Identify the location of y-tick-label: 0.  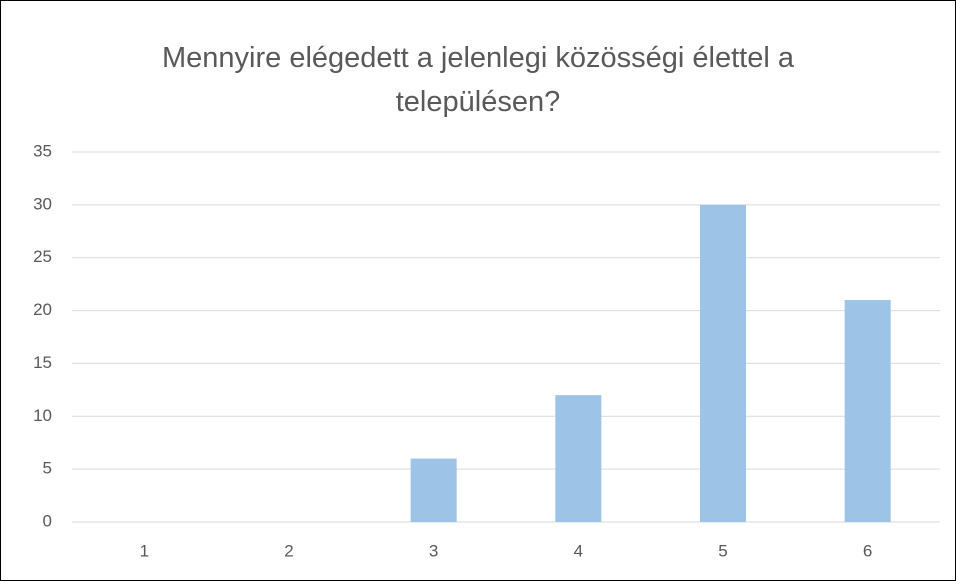
(47, 520).